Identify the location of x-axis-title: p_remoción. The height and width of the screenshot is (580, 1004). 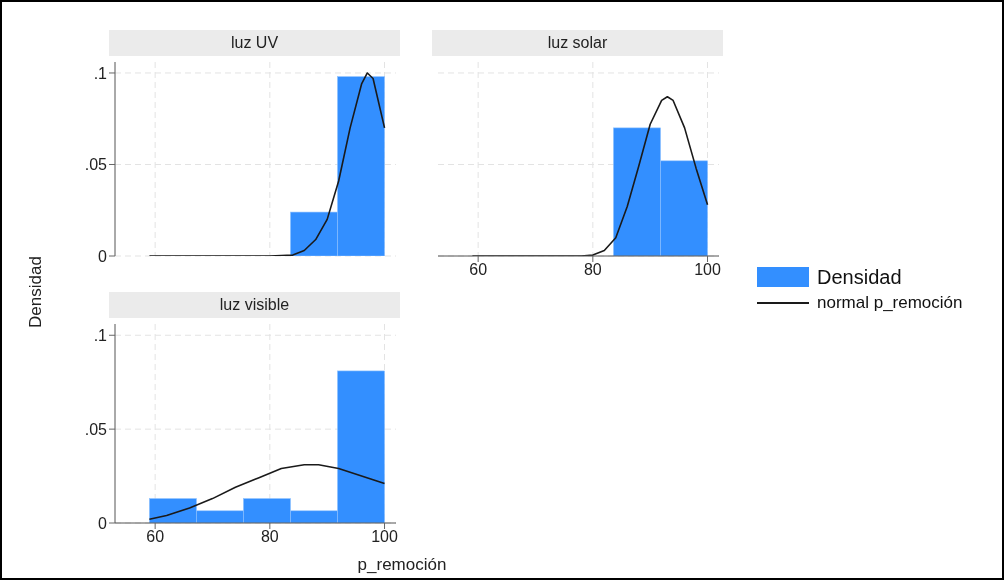
(402, 565).